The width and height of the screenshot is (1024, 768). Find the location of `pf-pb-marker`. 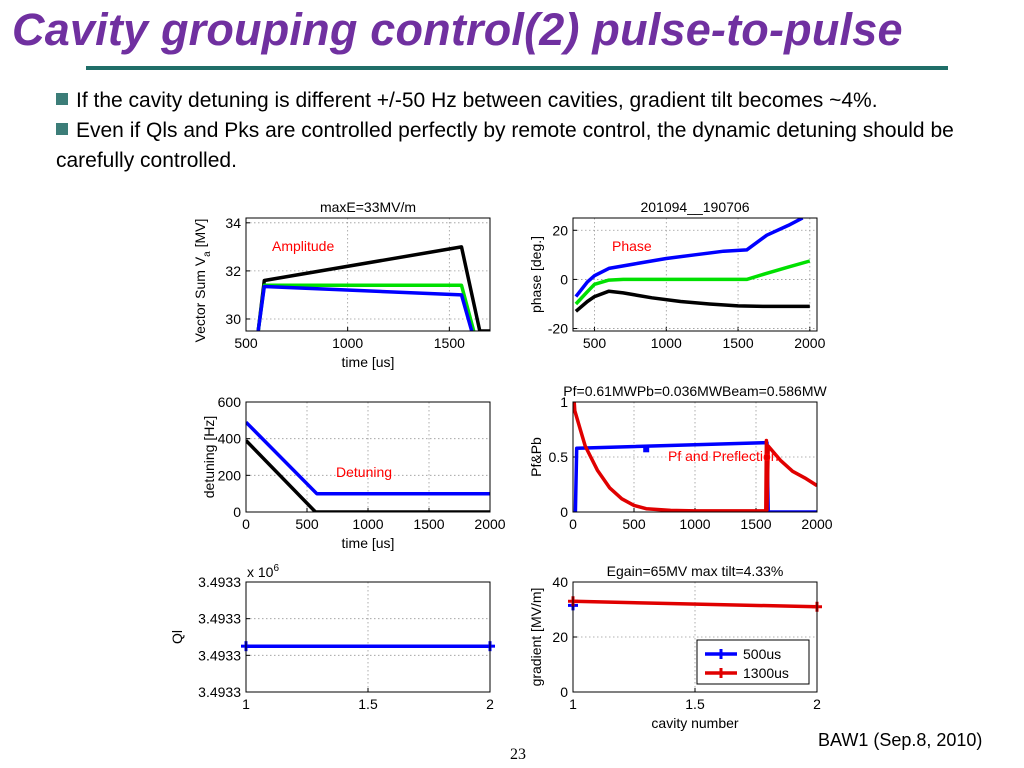

pf-pb-marker is located at coordinates (646, 449).